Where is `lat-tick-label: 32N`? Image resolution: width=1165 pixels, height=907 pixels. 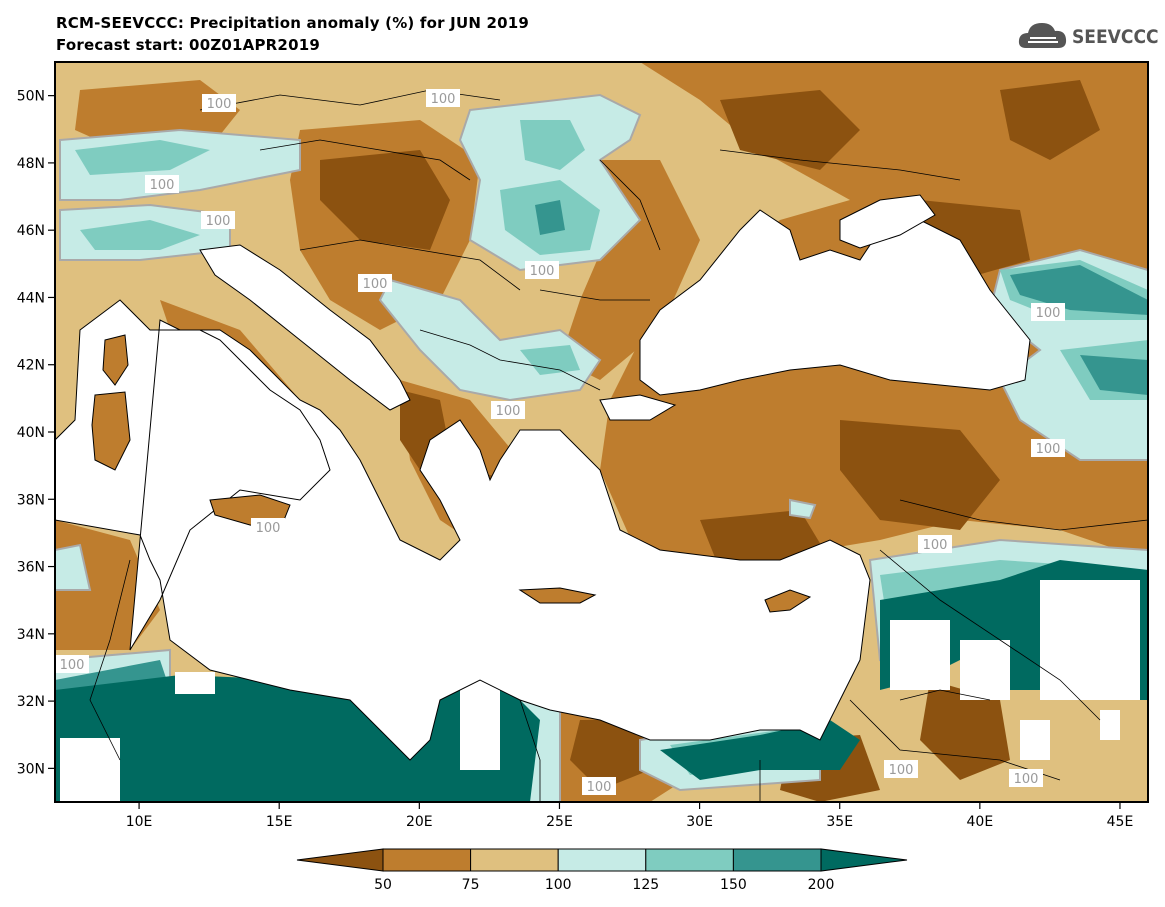 lat-tick-label: 32N is located at coordinates (31, 702).